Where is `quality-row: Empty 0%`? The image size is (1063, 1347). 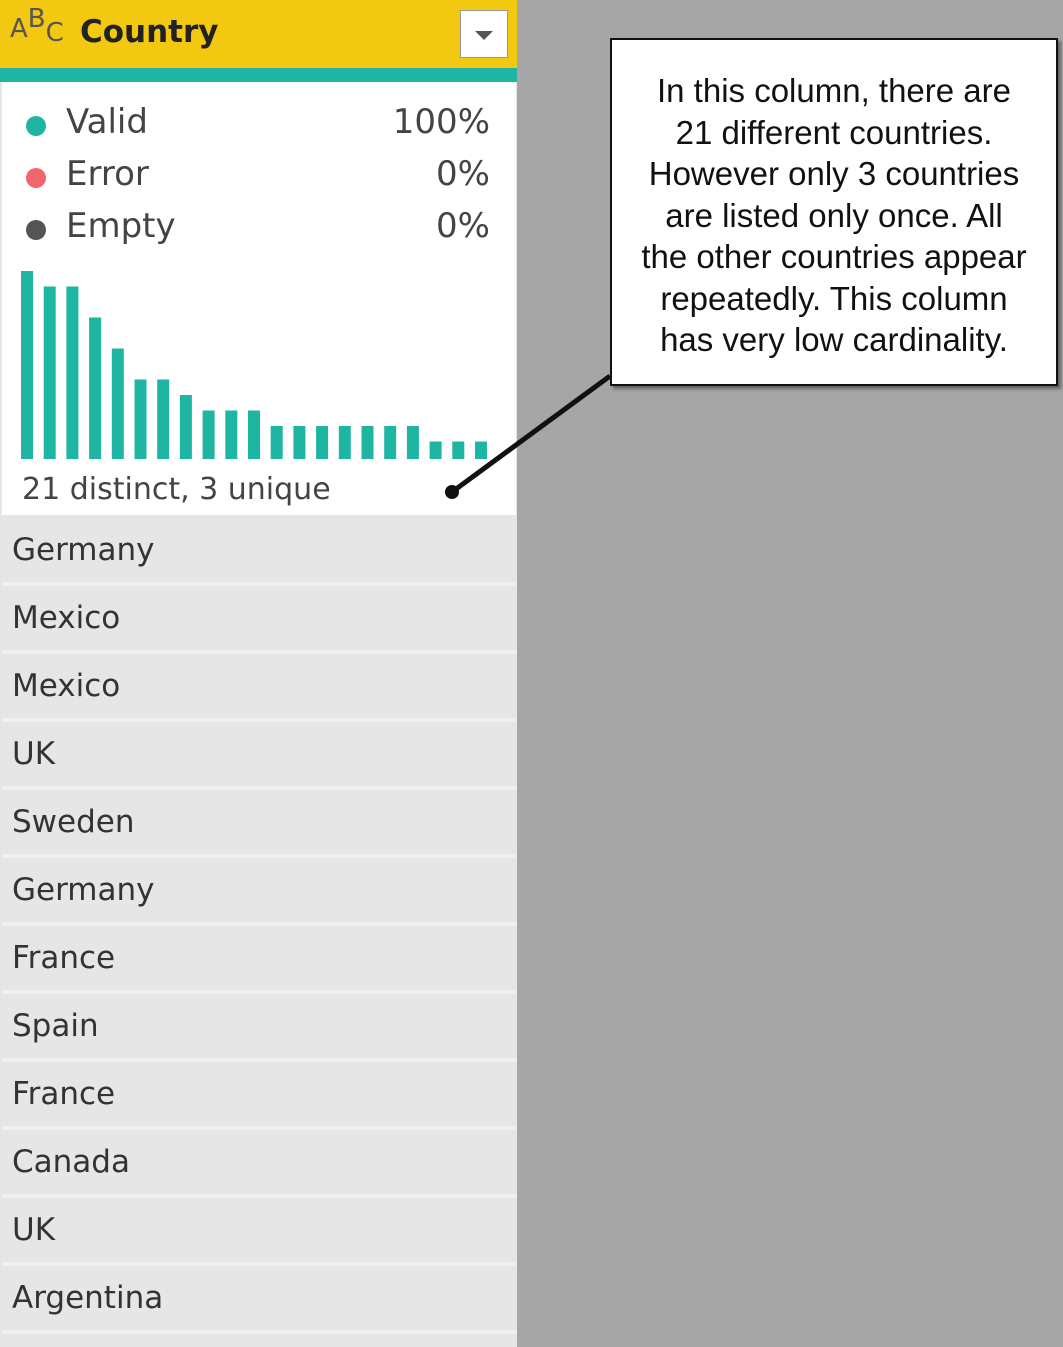 quality-row: Empty 0% is located at coordinates (252, 228).